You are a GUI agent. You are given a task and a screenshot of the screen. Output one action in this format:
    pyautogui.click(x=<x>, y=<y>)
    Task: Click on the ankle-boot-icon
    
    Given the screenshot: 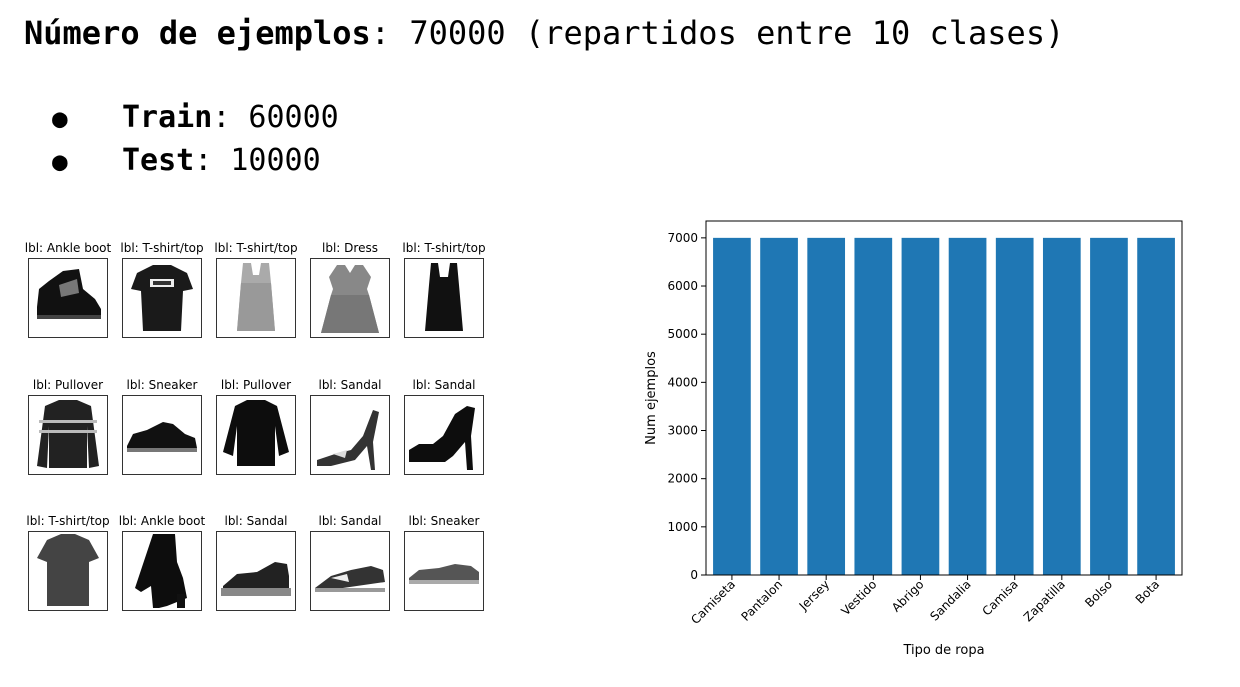 What is the action you would take?
    pyautogui.click(x=69, y=294)
    